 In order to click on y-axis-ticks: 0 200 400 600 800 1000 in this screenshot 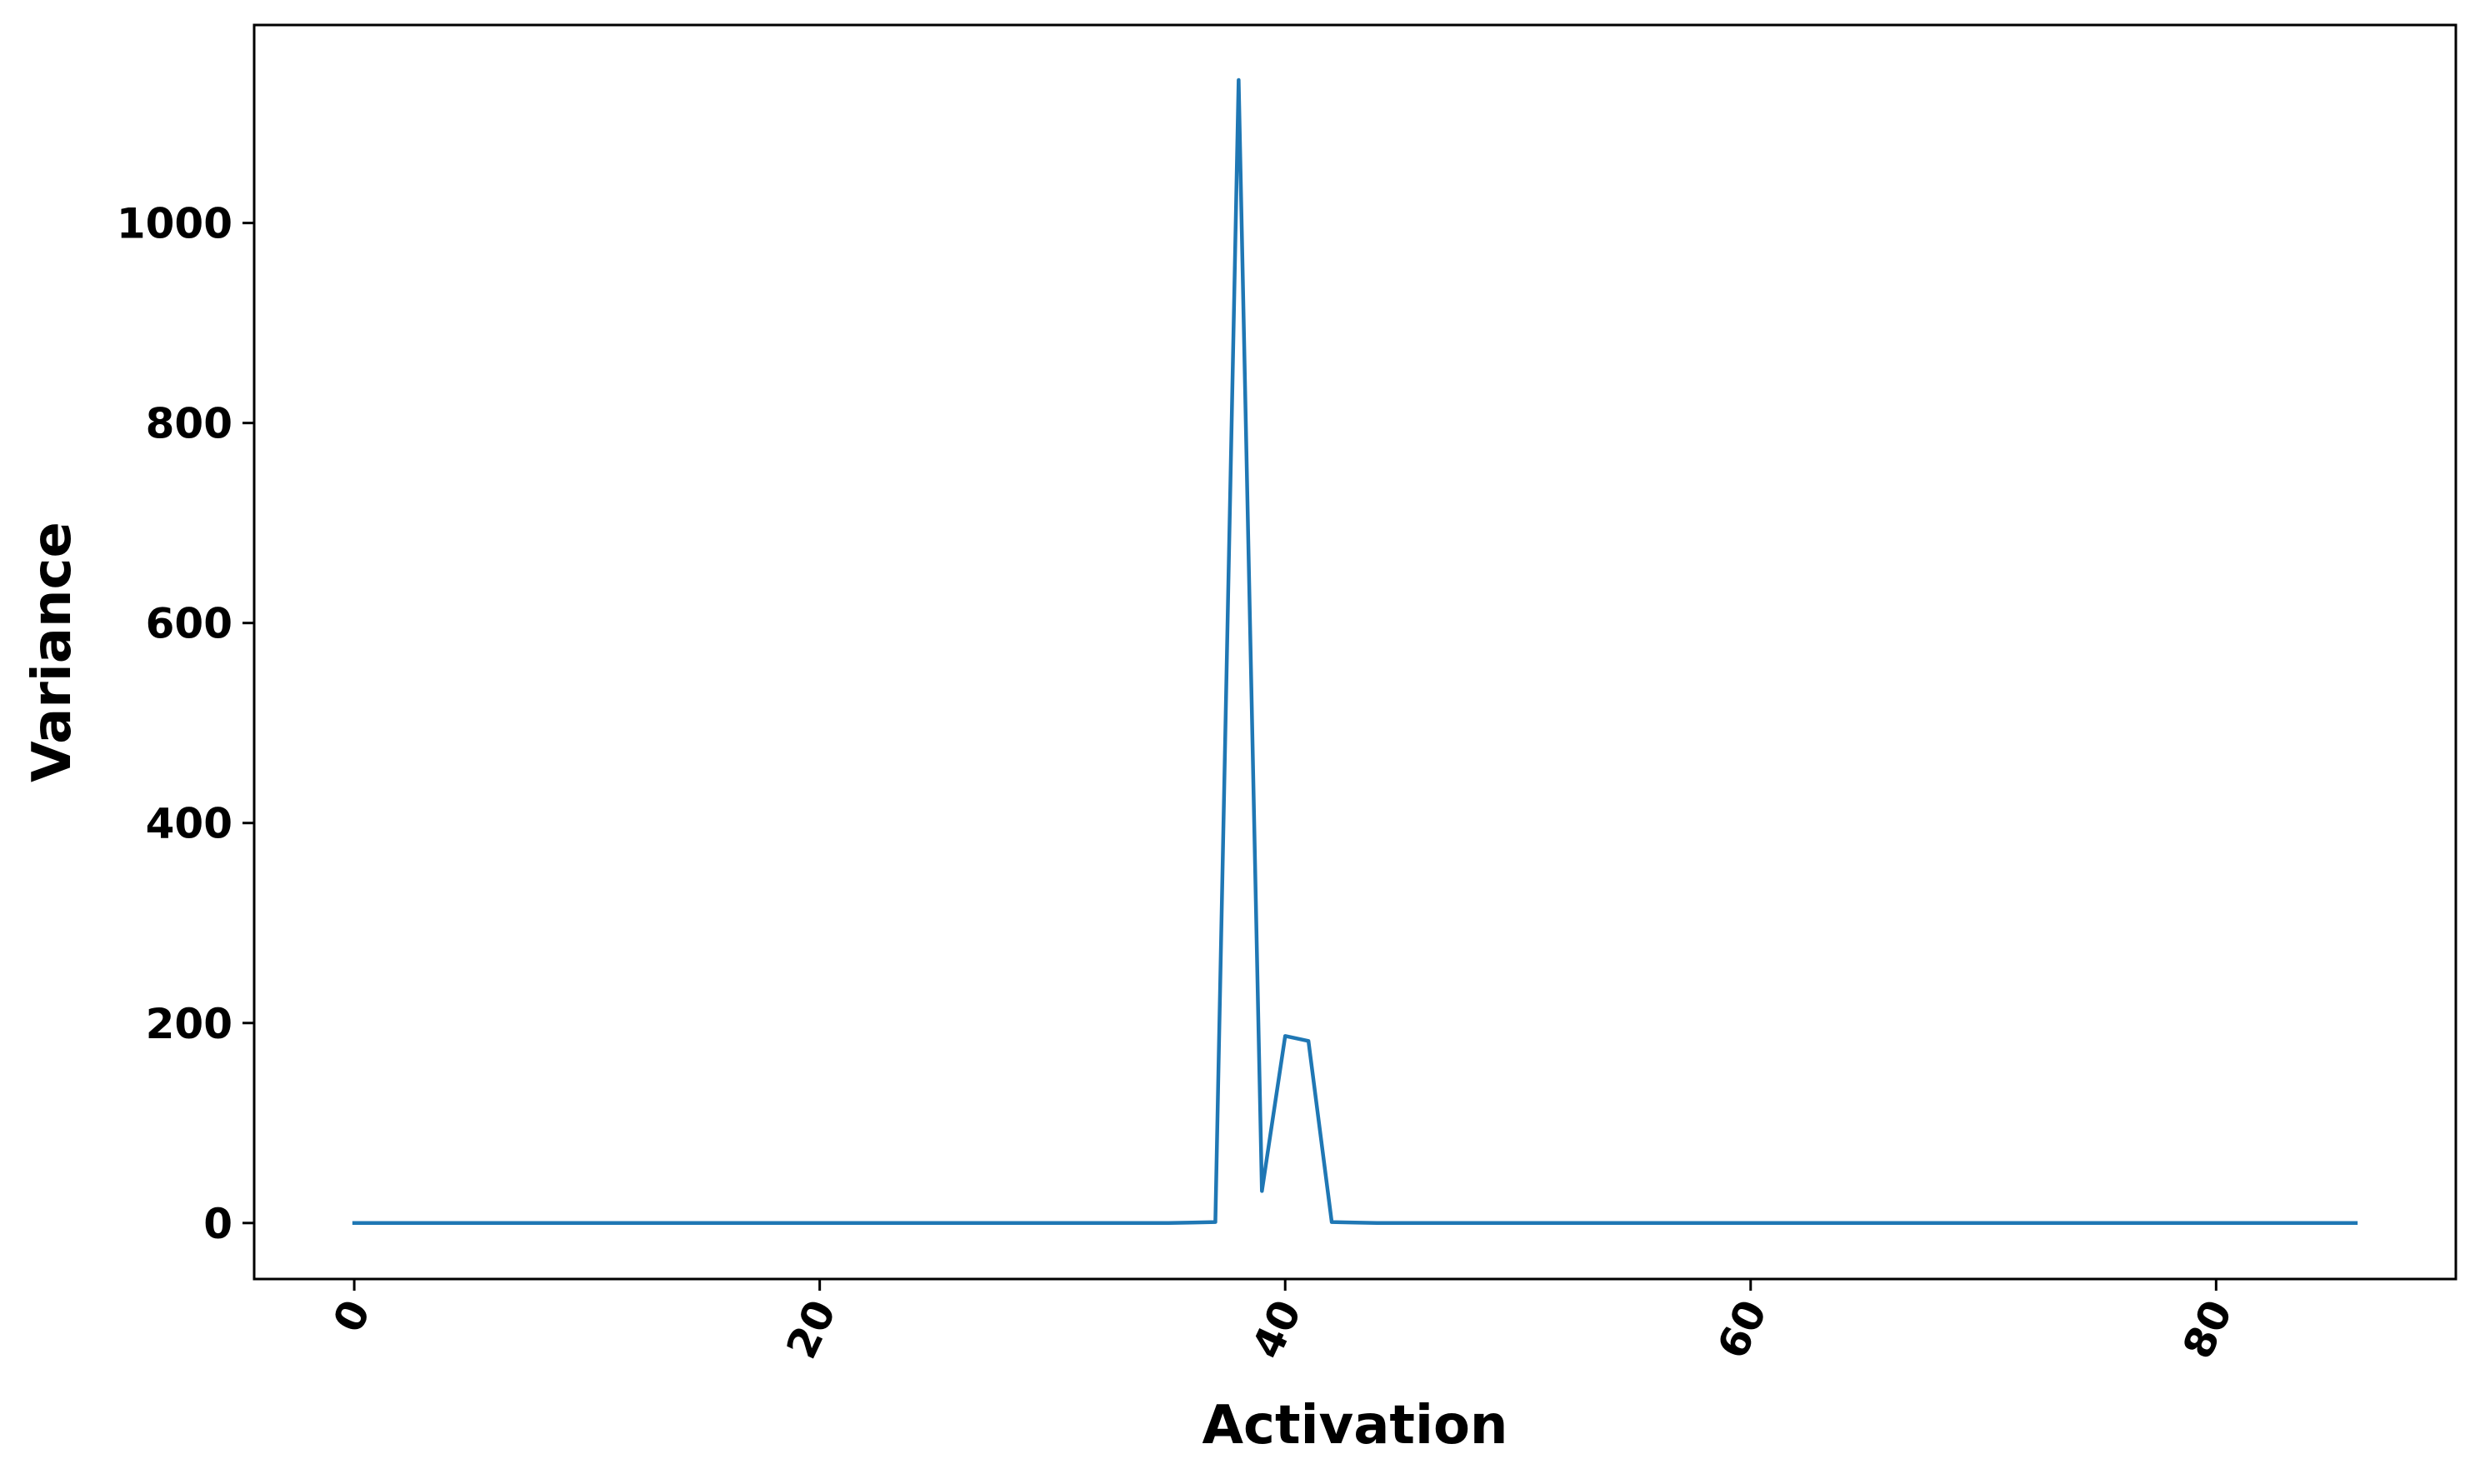, I will do `click(185, 724)`.